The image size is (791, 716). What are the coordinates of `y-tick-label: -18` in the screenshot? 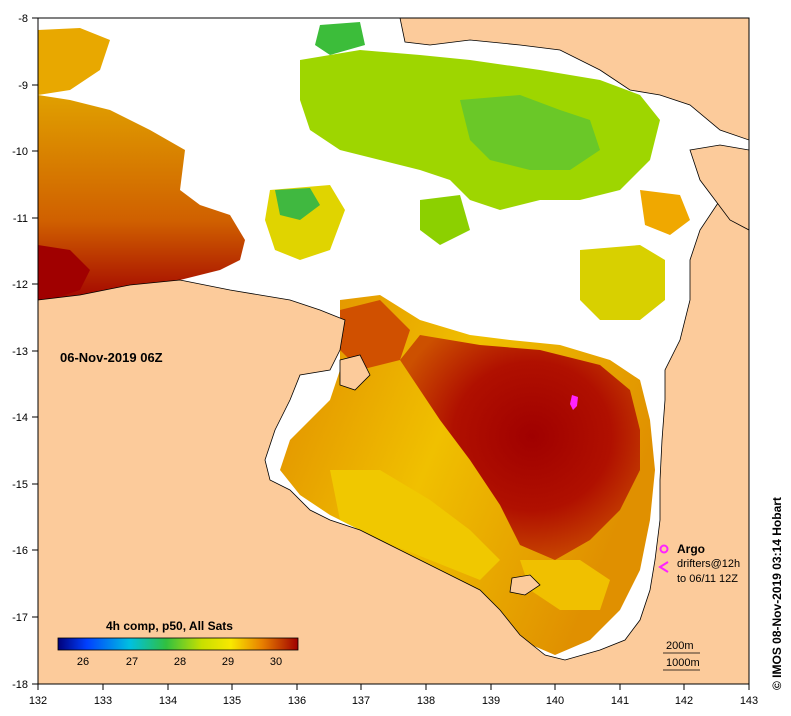 It's located at (20, 685).